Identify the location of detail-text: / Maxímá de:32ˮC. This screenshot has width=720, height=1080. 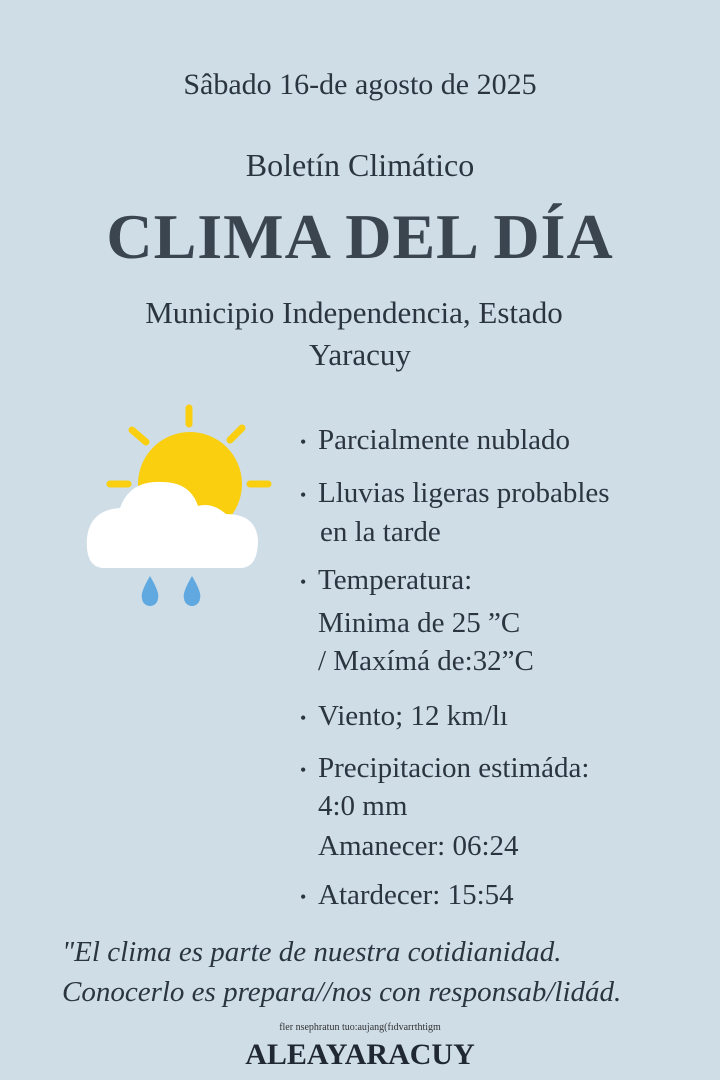
(426, 661).